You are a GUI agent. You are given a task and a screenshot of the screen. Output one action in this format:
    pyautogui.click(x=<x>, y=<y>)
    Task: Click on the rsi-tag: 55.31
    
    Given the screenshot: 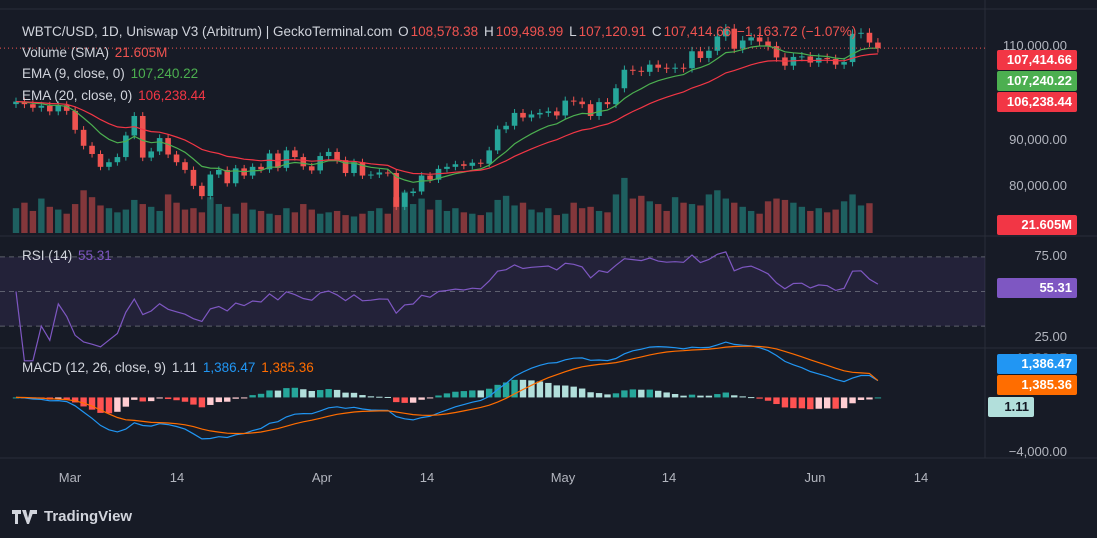 What is the action you would take?
    pyautogui.click(x=1037, y=288)
    